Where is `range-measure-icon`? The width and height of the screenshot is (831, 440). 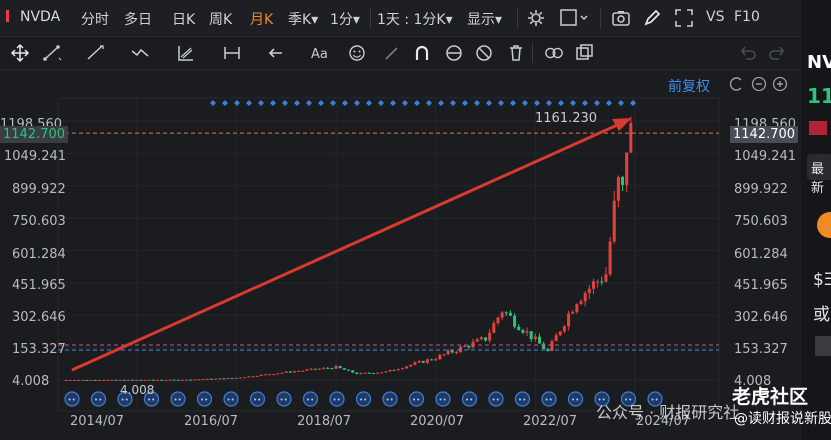
range-measure-icon is located at coordinates (232, 53).